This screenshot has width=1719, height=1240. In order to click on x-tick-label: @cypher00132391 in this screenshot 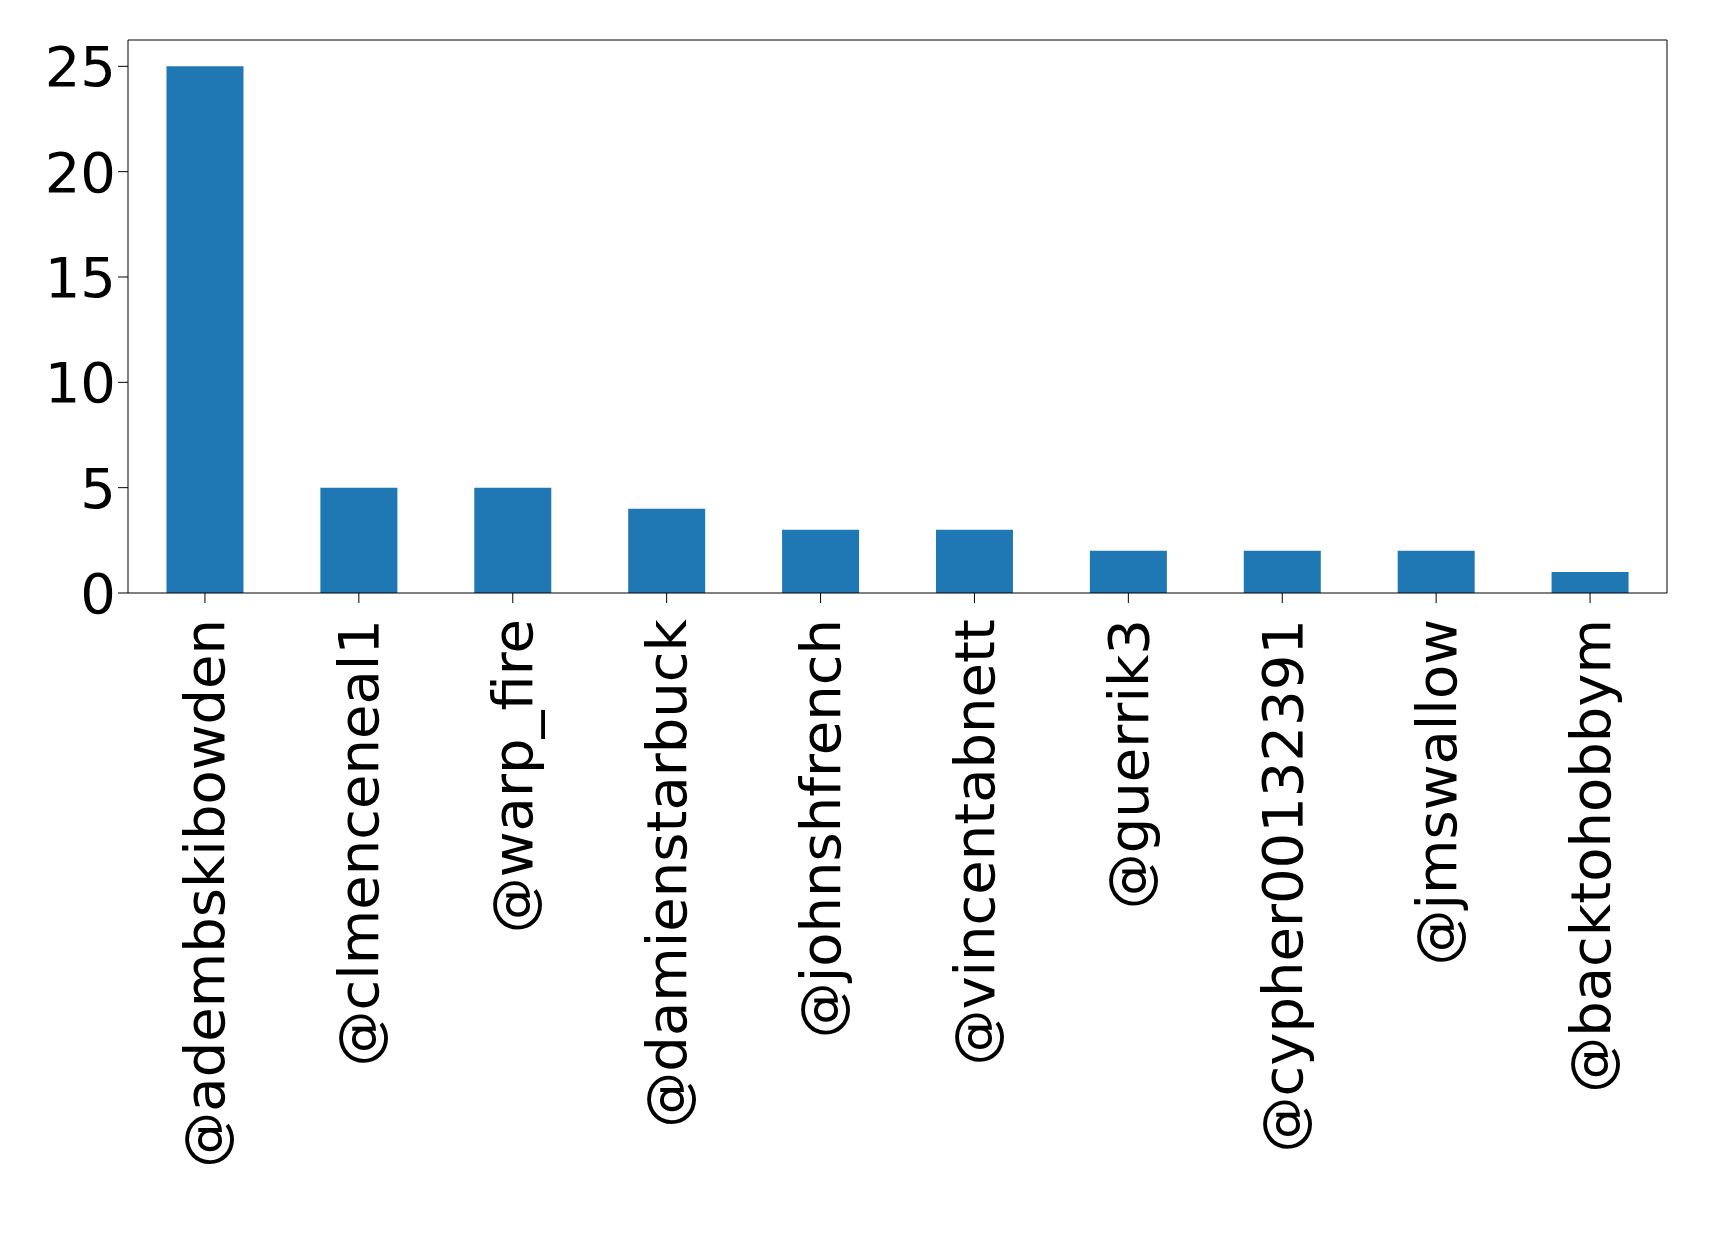, I will do `click(1282, 886)`.